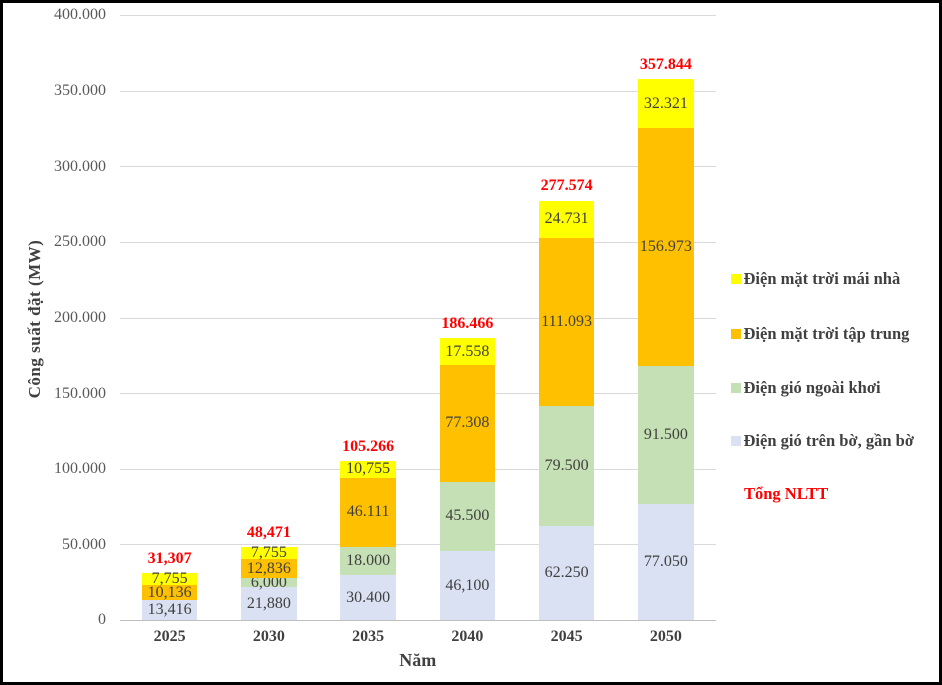  I want to click on legend-total-label: Tổng NLTT, so click(786, 493).